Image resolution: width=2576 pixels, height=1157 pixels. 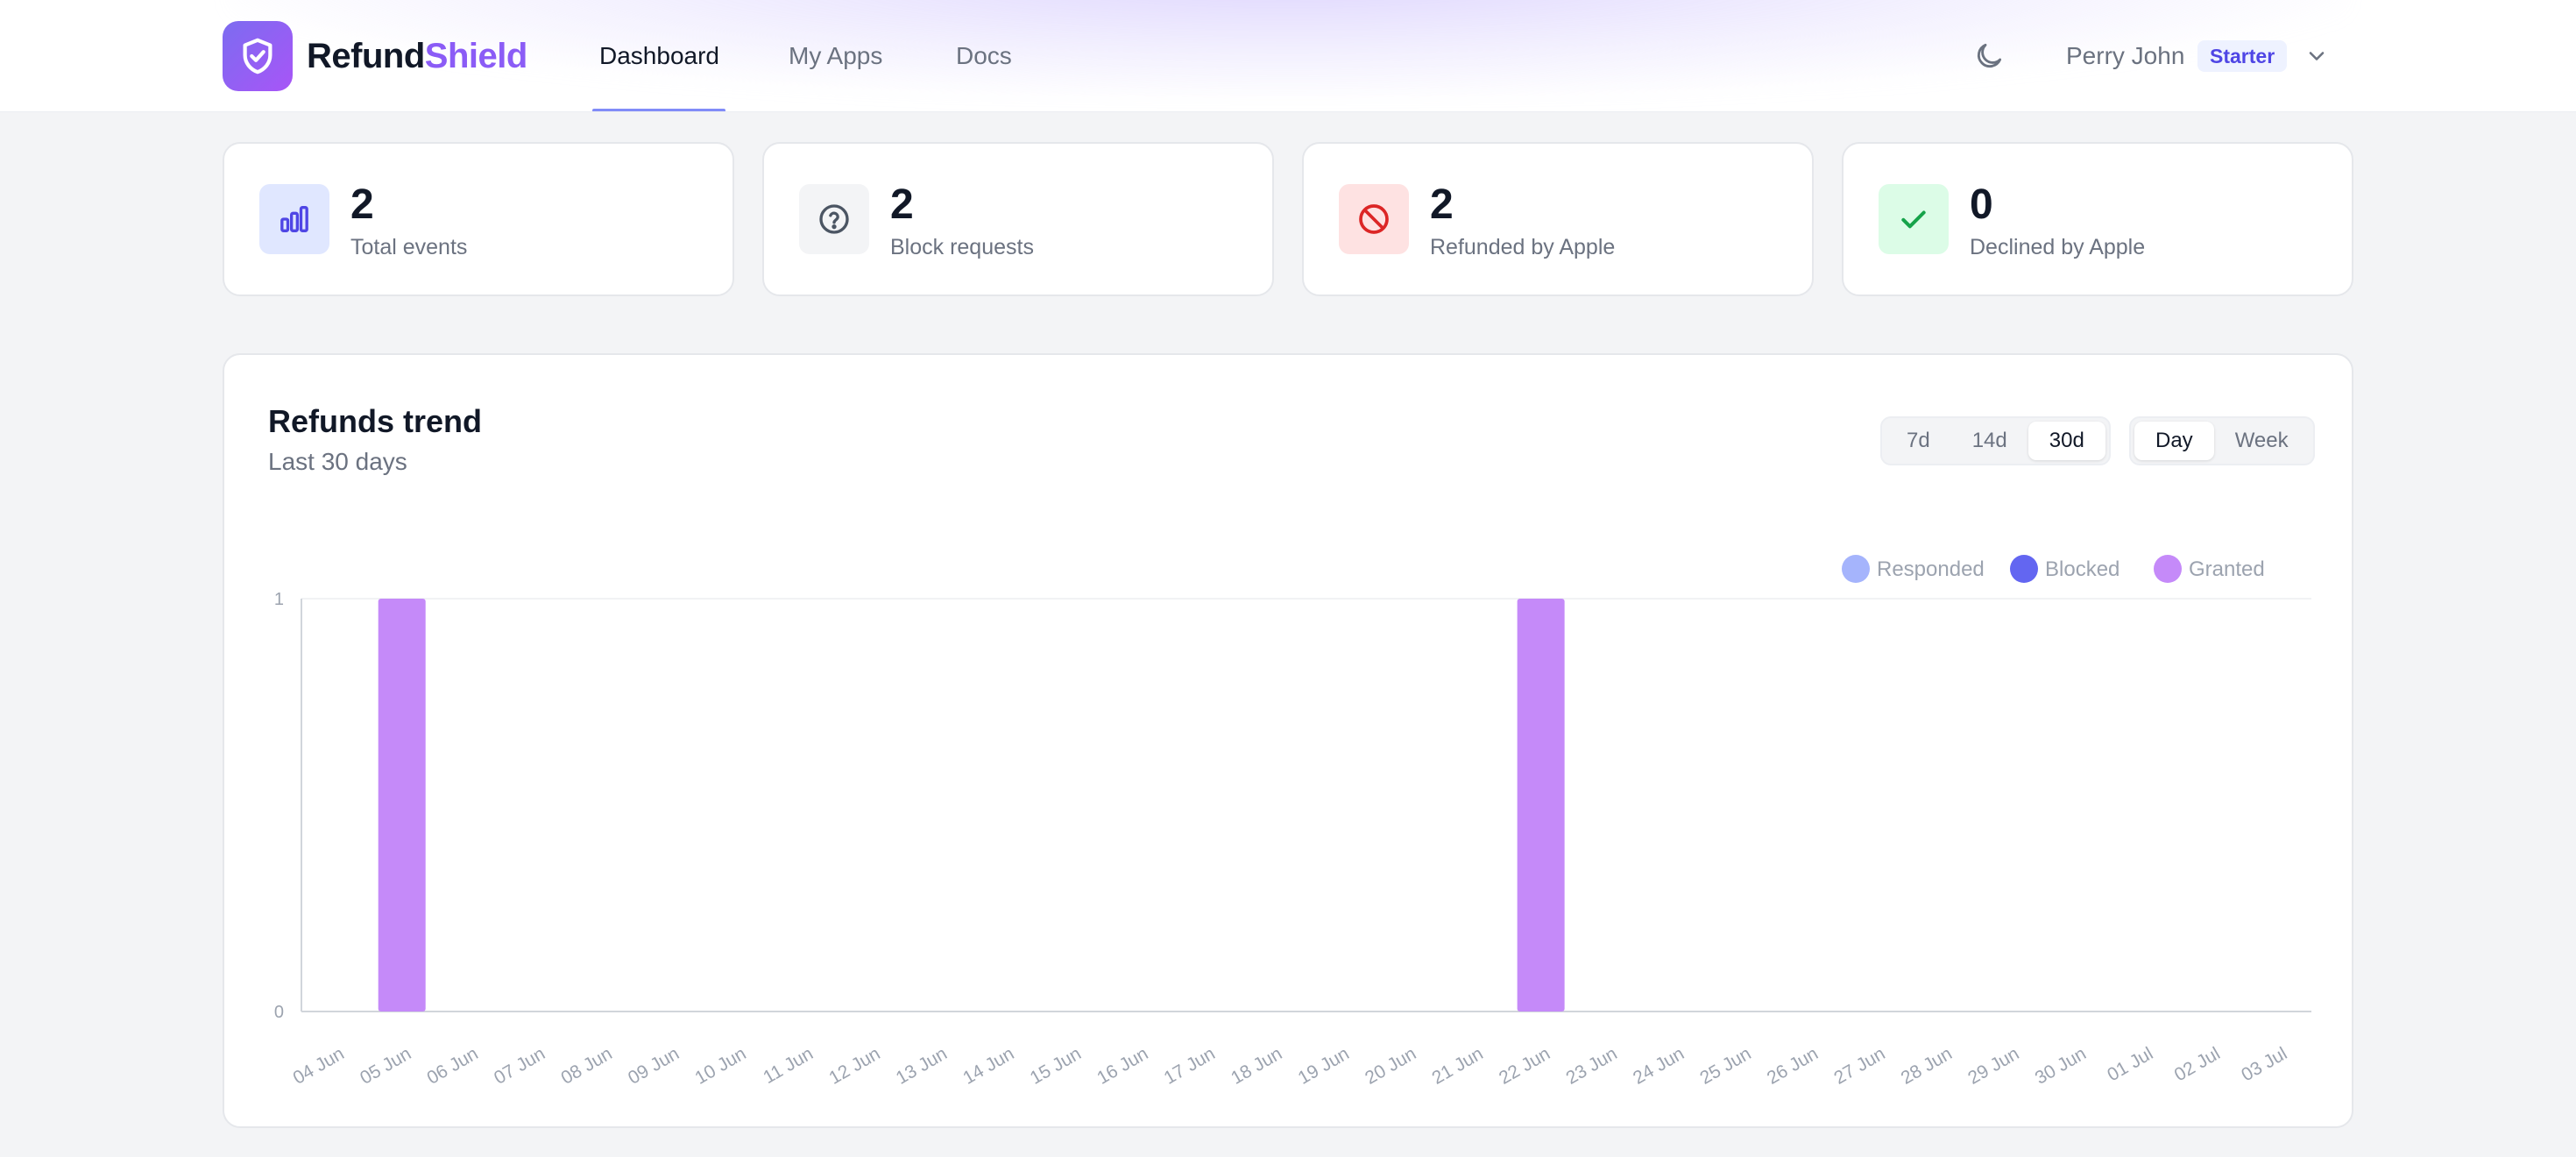 I want to click on y-tick-label: 0, so click(x=279, y=1012).